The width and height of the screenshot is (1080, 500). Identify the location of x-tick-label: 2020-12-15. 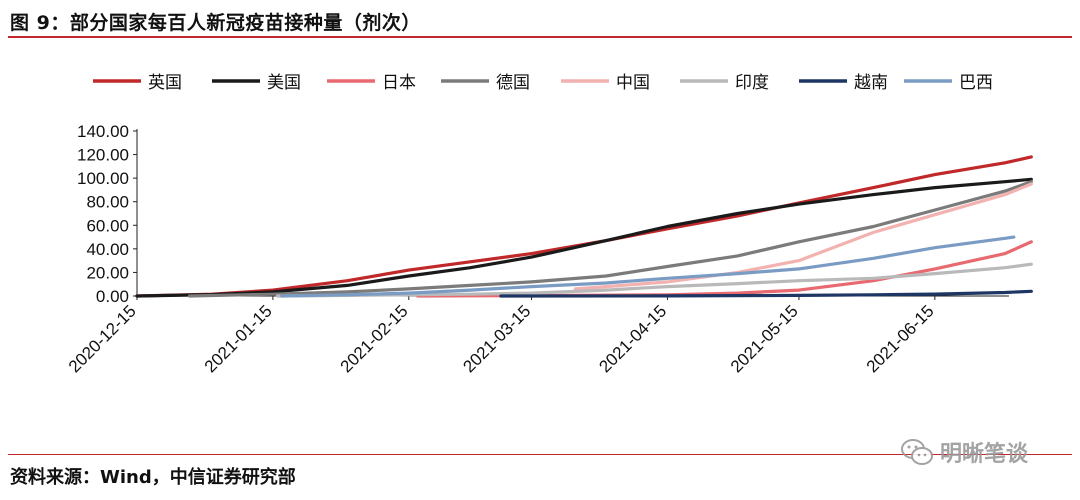
(102, 338).